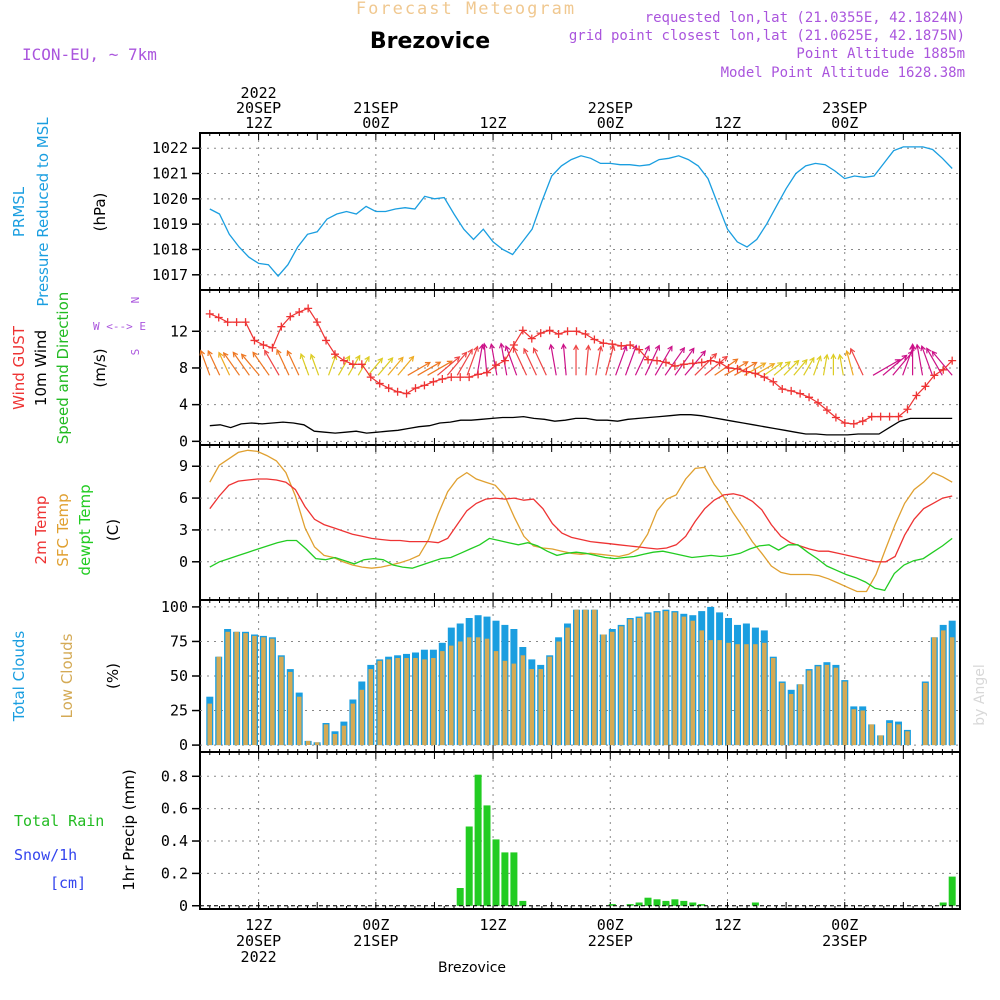 The width and height of the screenshot is (1000, 1000). What do you see at coordinates (880, 54) in the screenshot?
I see `info-line-3: Point Altitude 1885m` at bounding box center [880, 54].